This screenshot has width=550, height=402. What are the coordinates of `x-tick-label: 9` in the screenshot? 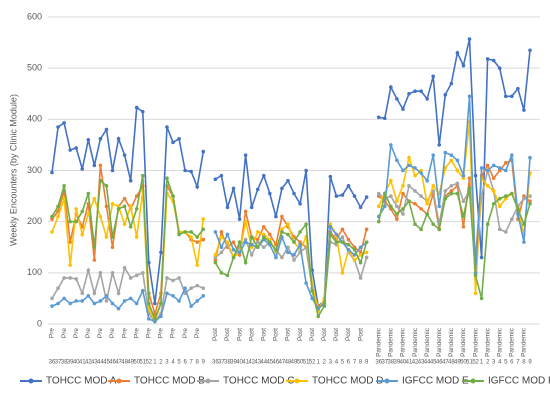 It's located at (530, 363).